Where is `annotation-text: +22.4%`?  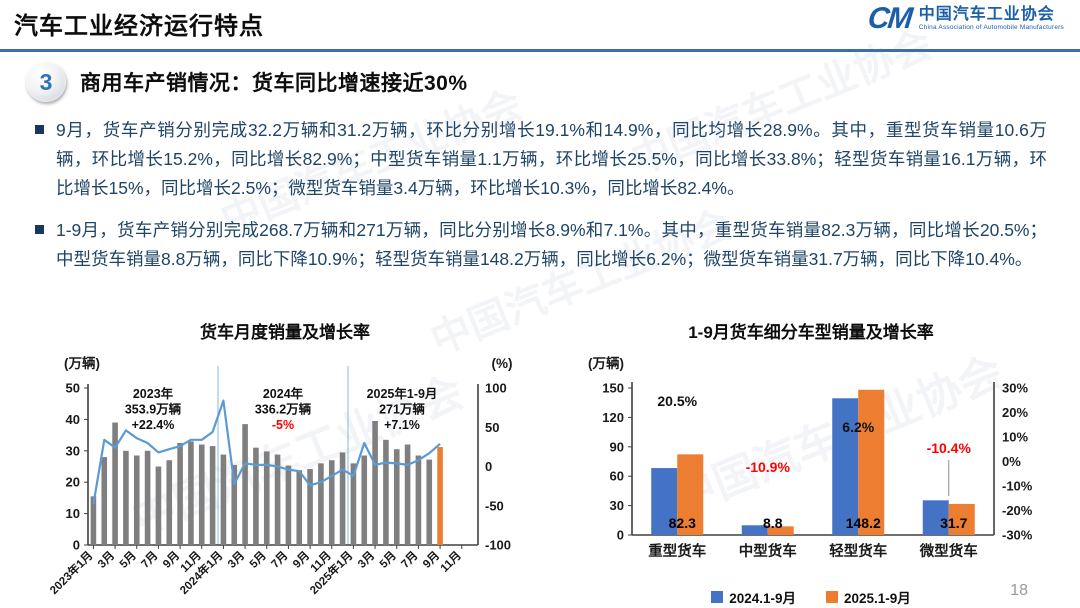
annotation-text: +22.4% is located at coordinates (153, 425).